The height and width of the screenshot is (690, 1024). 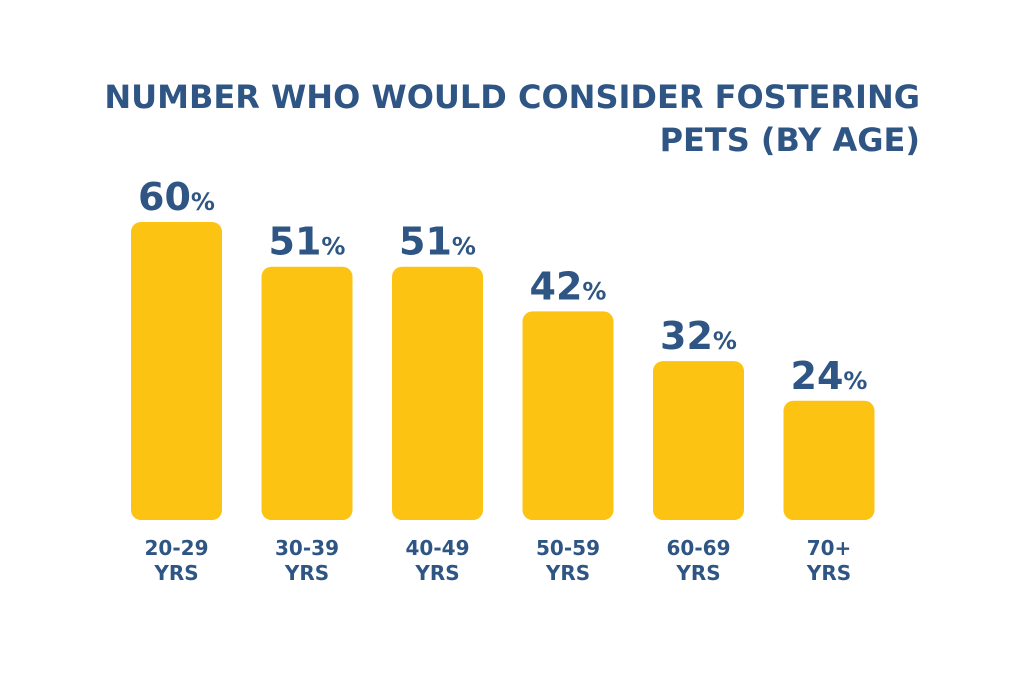 I want to click on bar-70+, so click(x=829, y=460).